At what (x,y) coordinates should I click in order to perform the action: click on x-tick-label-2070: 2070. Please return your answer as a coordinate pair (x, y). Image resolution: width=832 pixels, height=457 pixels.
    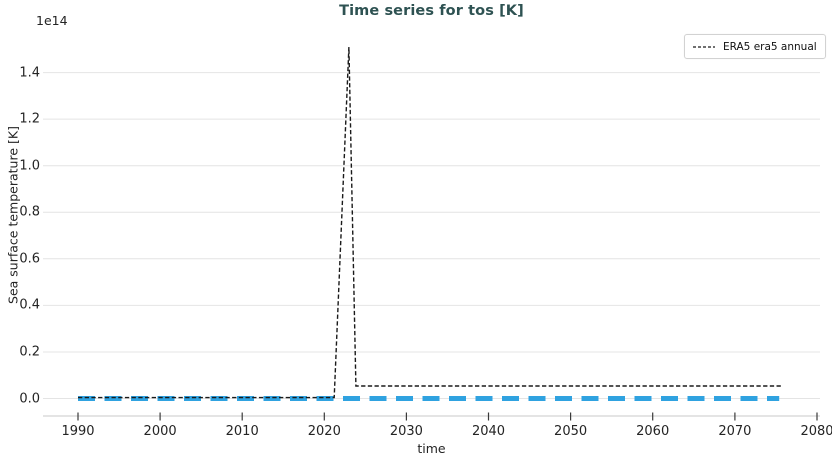
    Looking at the image, I should click on (735, 431).